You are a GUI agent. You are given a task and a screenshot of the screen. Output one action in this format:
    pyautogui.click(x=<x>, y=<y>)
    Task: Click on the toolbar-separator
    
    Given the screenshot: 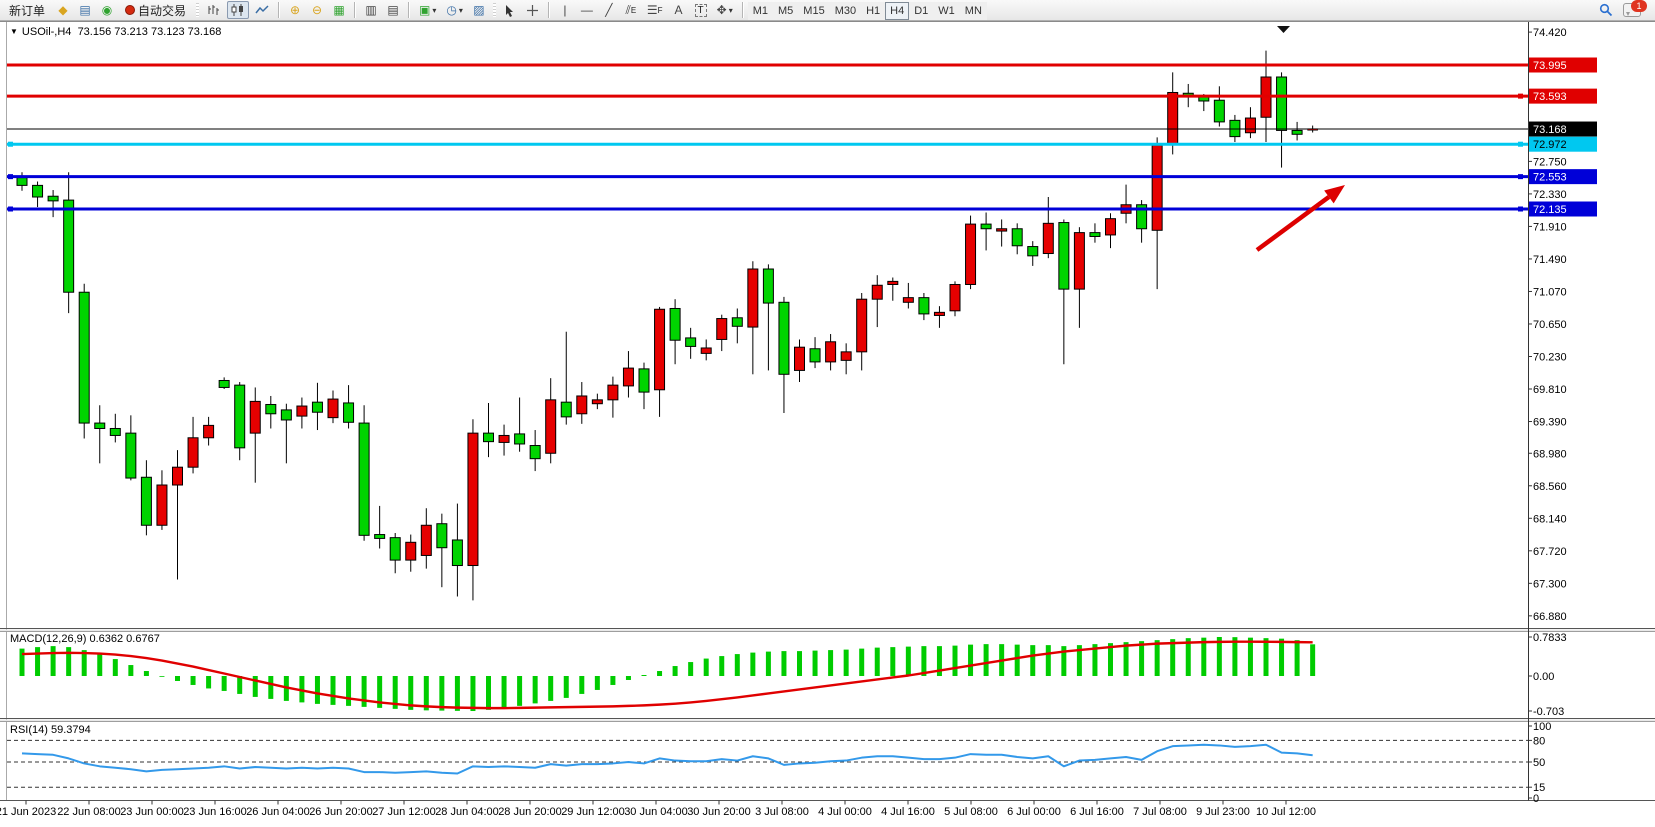 What is the action you would take?
    pyautogui.click(x=548, y=10)
    